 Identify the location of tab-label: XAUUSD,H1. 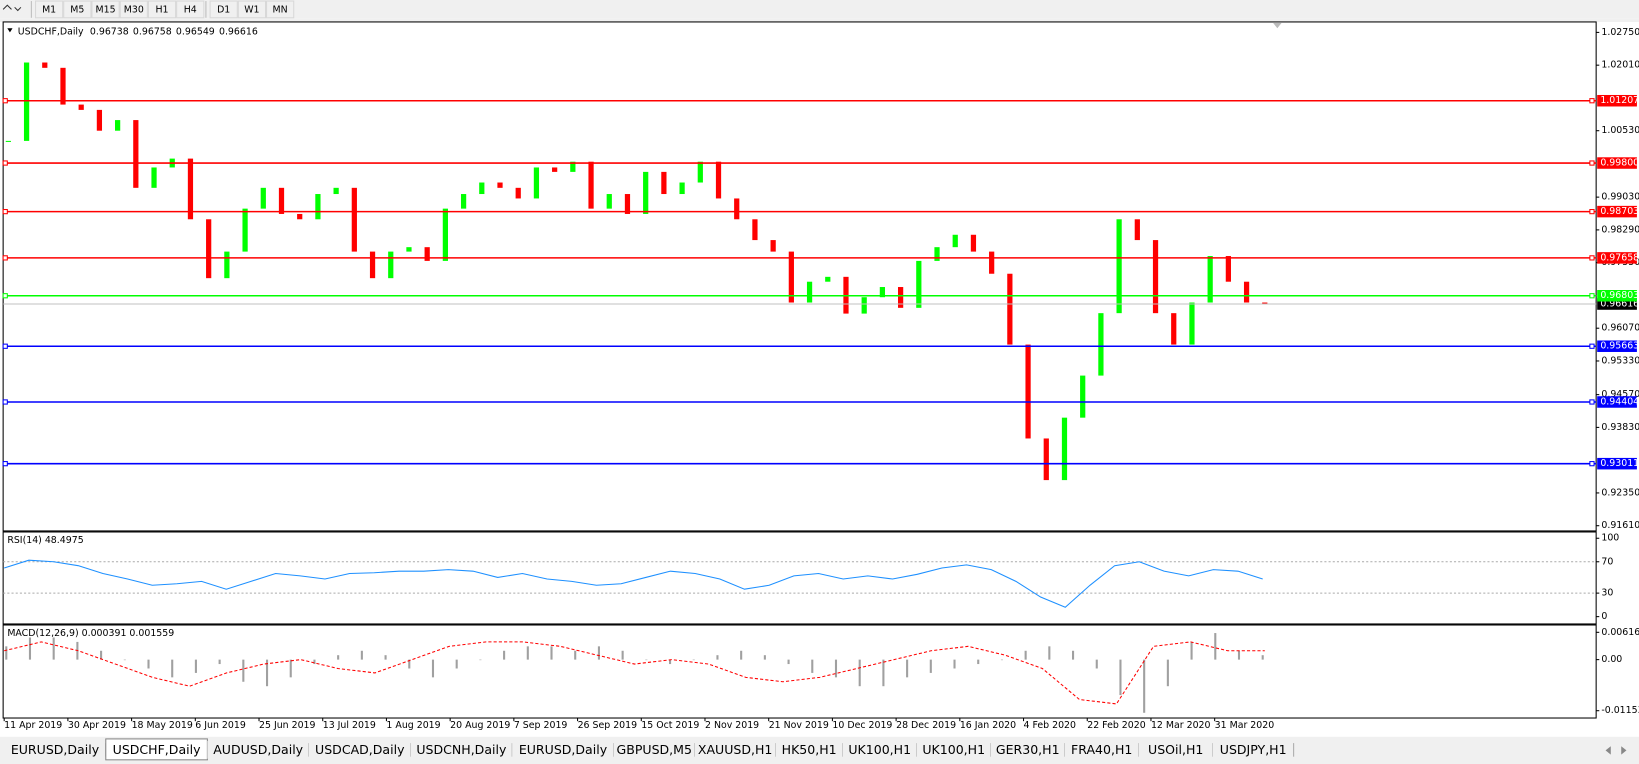
(735, 749).